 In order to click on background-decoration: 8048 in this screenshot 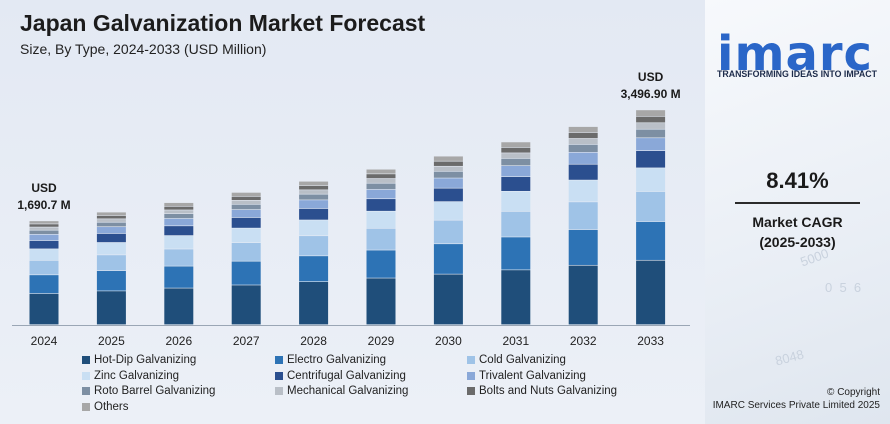, I will do `click(789, 357)`.